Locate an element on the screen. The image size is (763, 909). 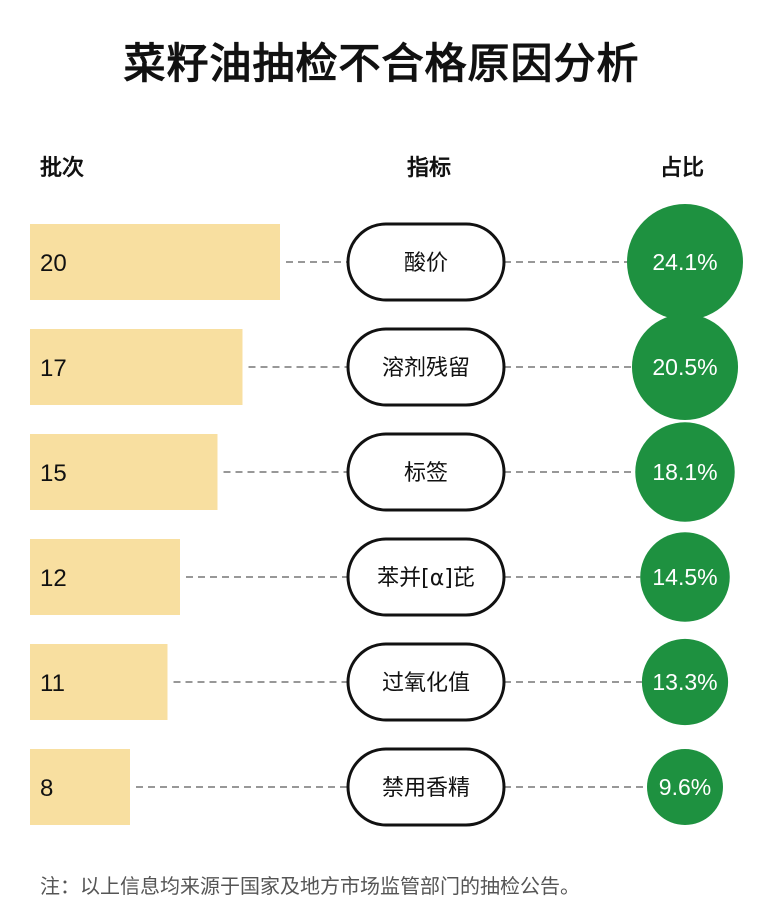
column-header-share: 占比 is located at coordinates (682, 168).